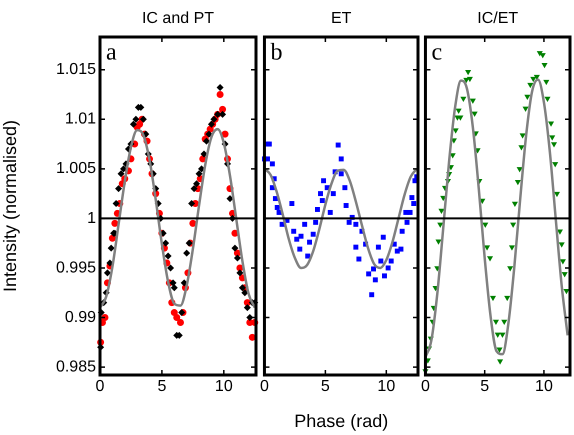  I want to click on x-axis-title: Phase (rad), so click(341, 421).